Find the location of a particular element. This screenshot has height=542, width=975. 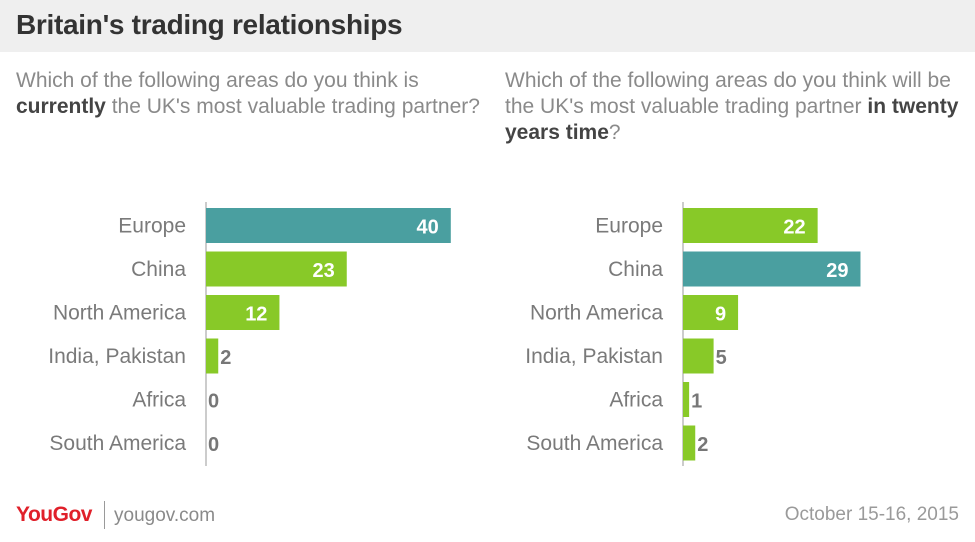

right-value-label: 29 is located at coordinates (837, 271).